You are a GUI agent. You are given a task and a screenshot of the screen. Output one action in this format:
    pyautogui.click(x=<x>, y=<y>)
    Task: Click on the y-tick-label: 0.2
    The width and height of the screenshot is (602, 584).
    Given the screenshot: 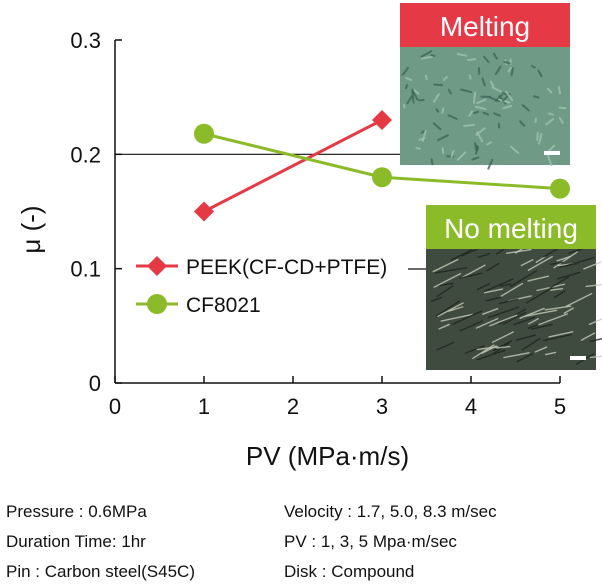 What is the action you would take?
    pyautogui.click(x=85, y=154)
    